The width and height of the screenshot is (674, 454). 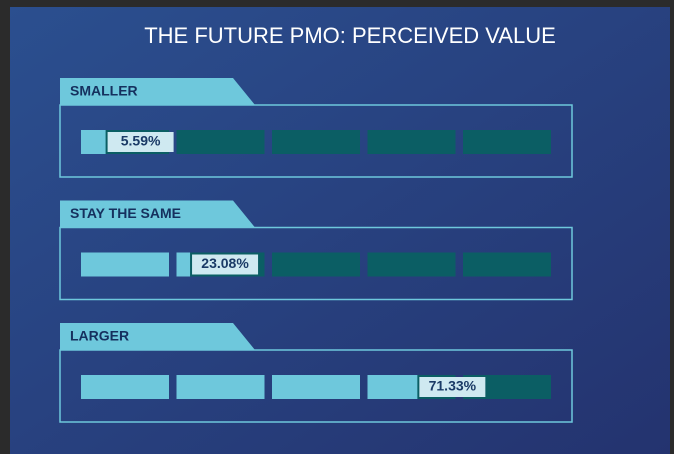 What do you see at coordinates (104, 91) in the screenshot?
I see `category-label: SMALLER` at bounding box center [104, 91].